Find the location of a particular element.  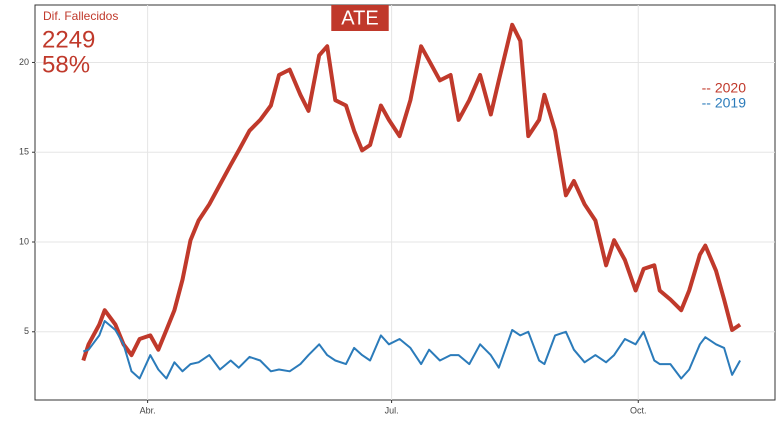

x-tick-label: Abr. is located at coordinates (148, 410).